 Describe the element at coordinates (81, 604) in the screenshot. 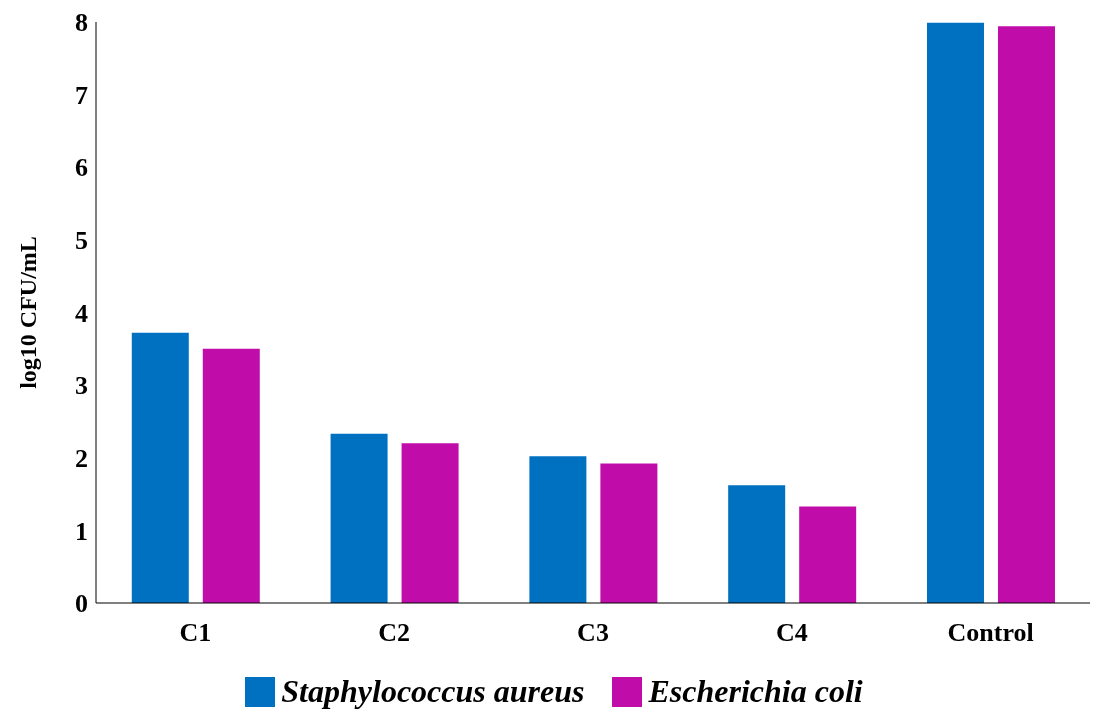

I see `y-tick-label: 0` at that location.